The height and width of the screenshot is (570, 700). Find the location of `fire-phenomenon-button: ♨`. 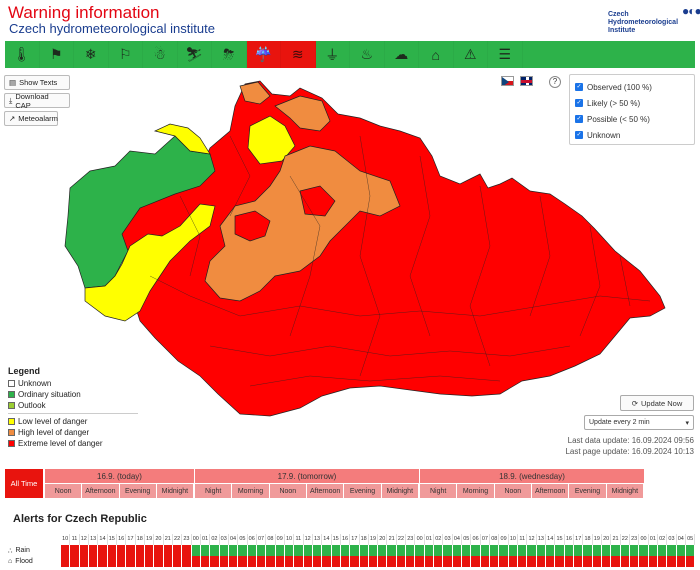

fire-phenomenon-button: ♨ is located at coordinates (367, 54).